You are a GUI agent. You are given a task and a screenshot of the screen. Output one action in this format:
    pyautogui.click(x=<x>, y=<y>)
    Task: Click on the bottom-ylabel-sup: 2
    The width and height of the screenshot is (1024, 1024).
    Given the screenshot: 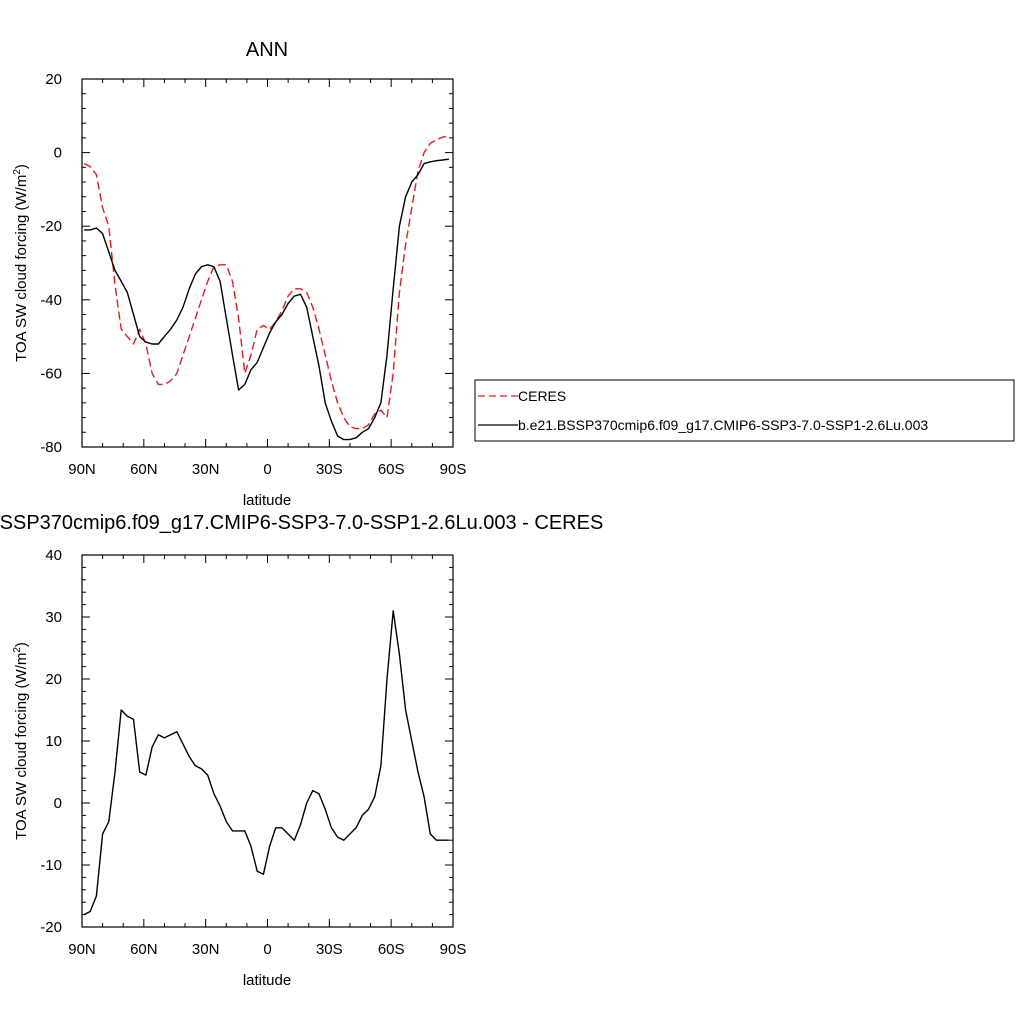 What is the action you would take?
    pyautogui.click(x=17, y=650)
    